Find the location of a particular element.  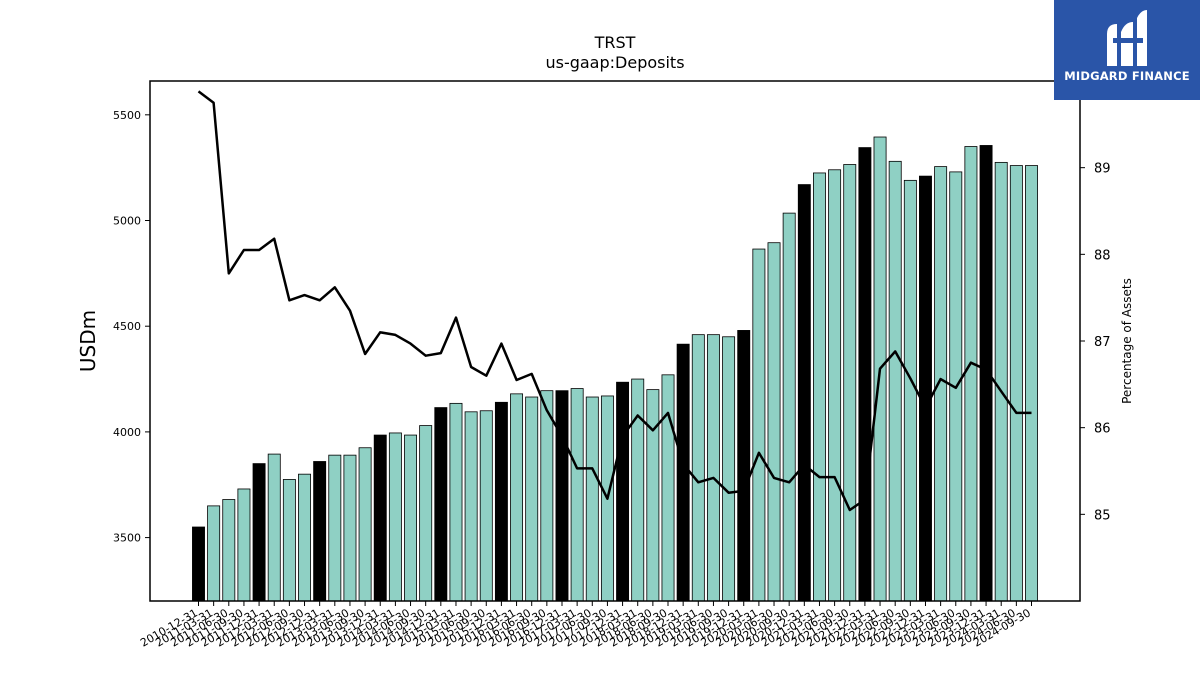

y2-tick-label-88: 88 is located at coordinates (1102, 255).